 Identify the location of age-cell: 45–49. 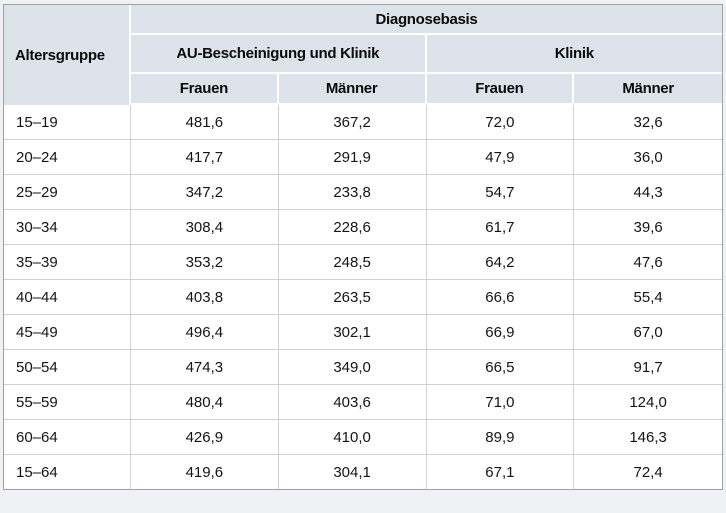
(67, 332).